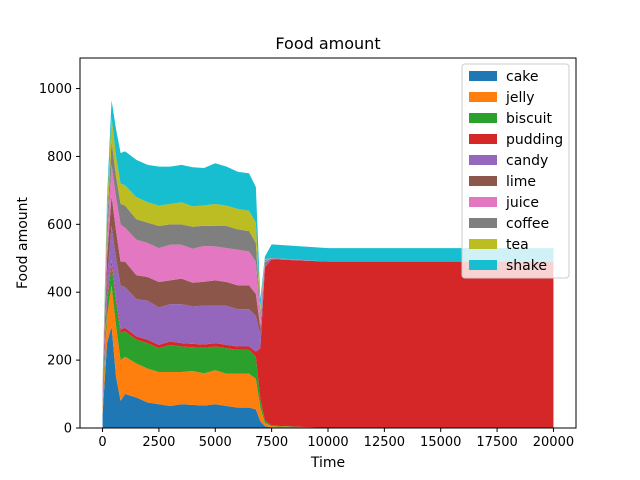 The image size is (640, 480). I want to click on legend-swatch-shake, so click(483, 265).